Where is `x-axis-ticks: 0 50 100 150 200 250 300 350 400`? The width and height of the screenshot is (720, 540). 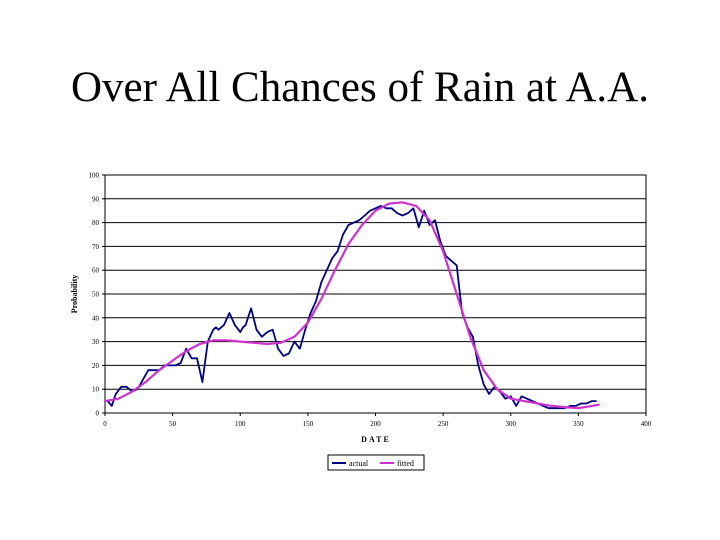
x-axis-ticks: 0 50 100 150 200 250 300 350 400 is located at coordinates (377, 420).